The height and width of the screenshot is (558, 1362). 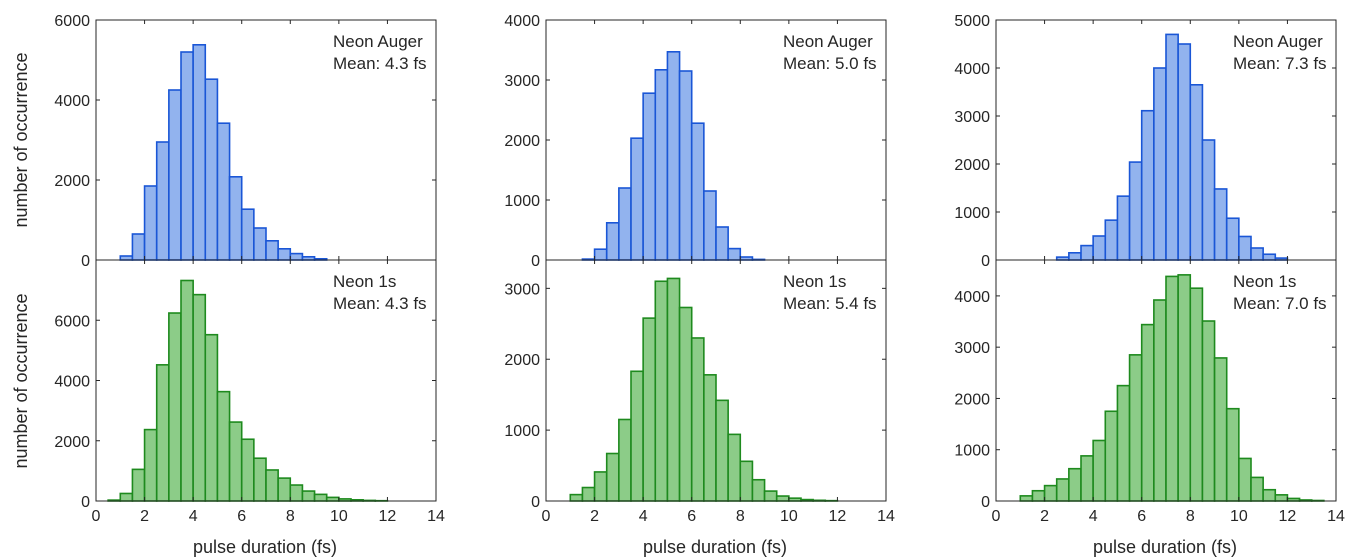 What do you see at coordinates (972, 21) in the screenshot?
I see `y-tick-label: 5000` at bounding box center [972, 21].